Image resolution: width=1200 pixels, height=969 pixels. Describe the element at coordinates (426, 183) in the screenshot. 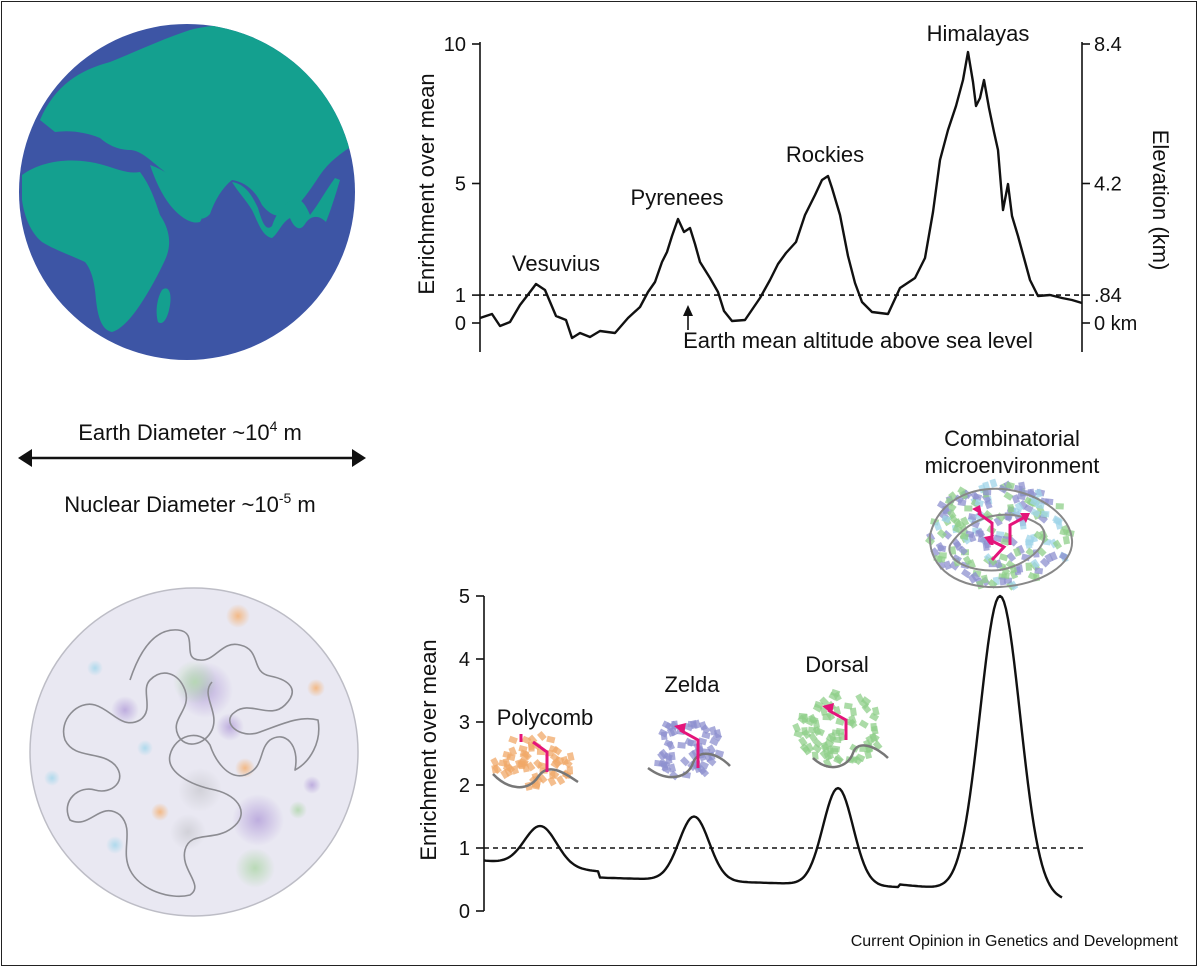

I see `top-y-axis-label-left: Enrichment over mean` at that location.